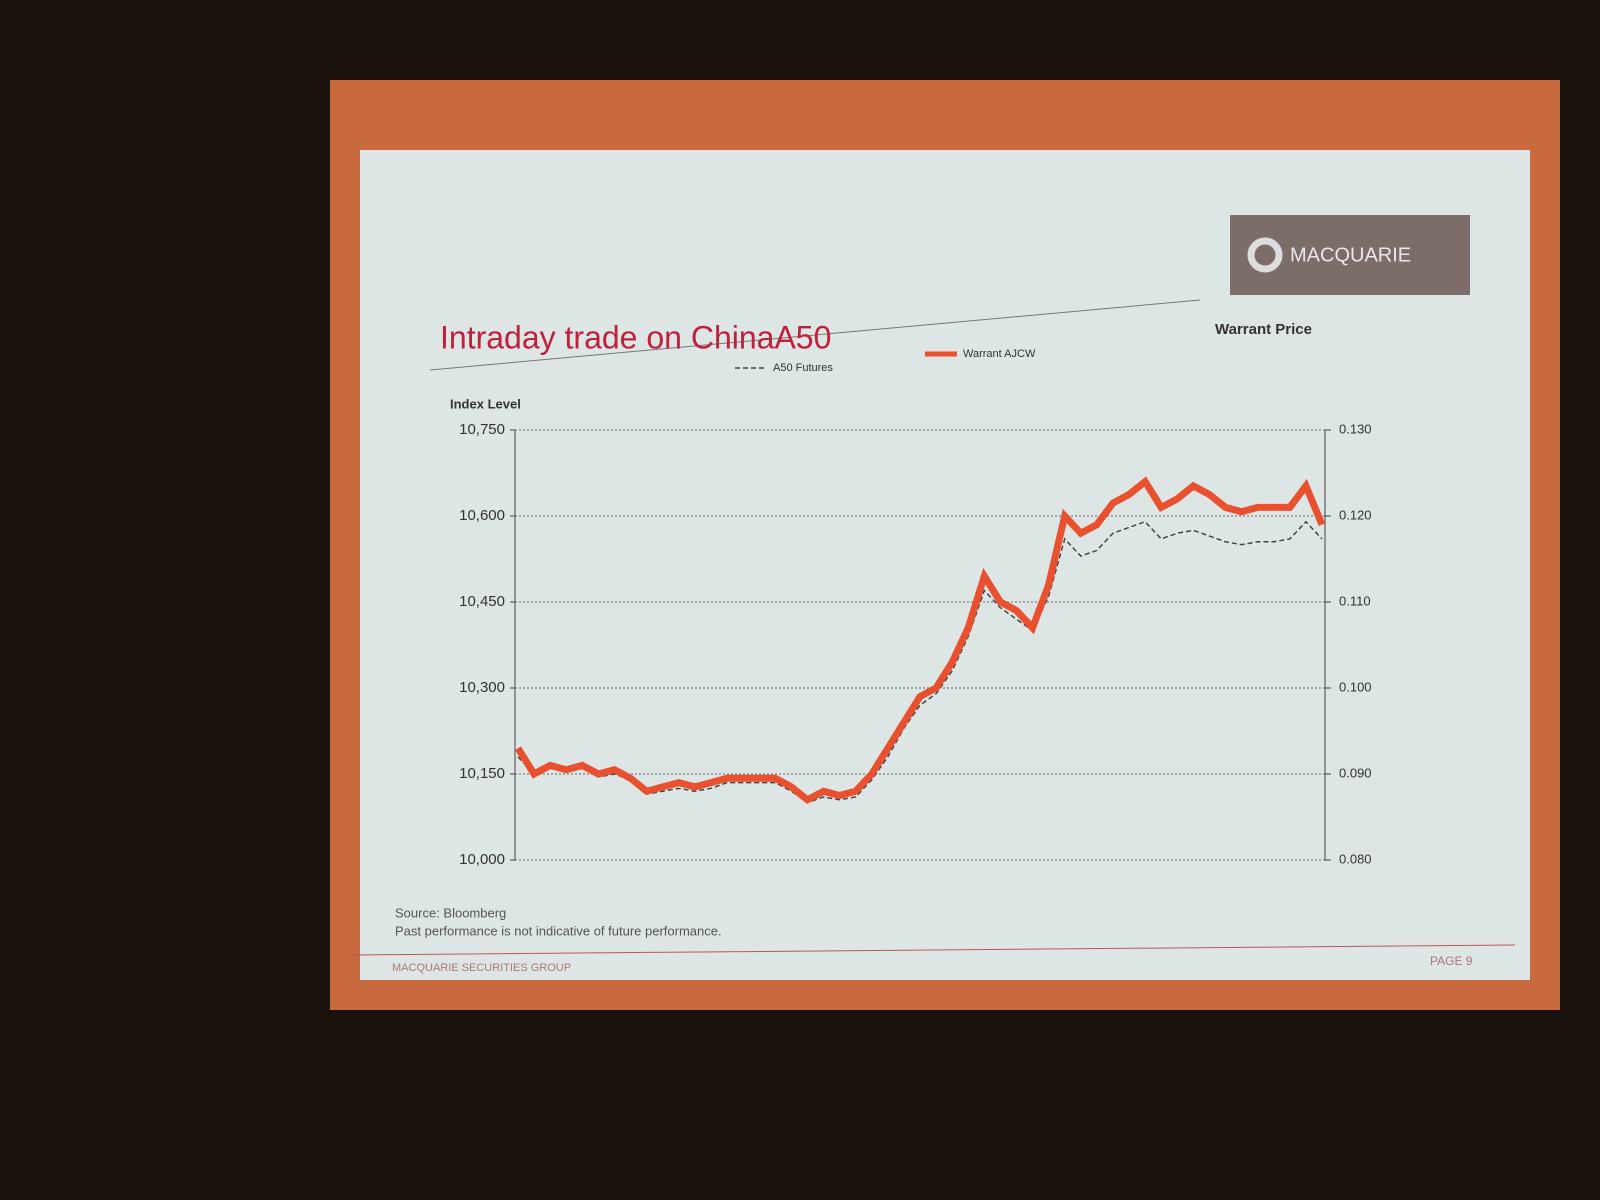  What do you see at coordinates (482, 859) in the screenshot?
I see `y-tick-label: 10,000` at bounding box center [482, 859].